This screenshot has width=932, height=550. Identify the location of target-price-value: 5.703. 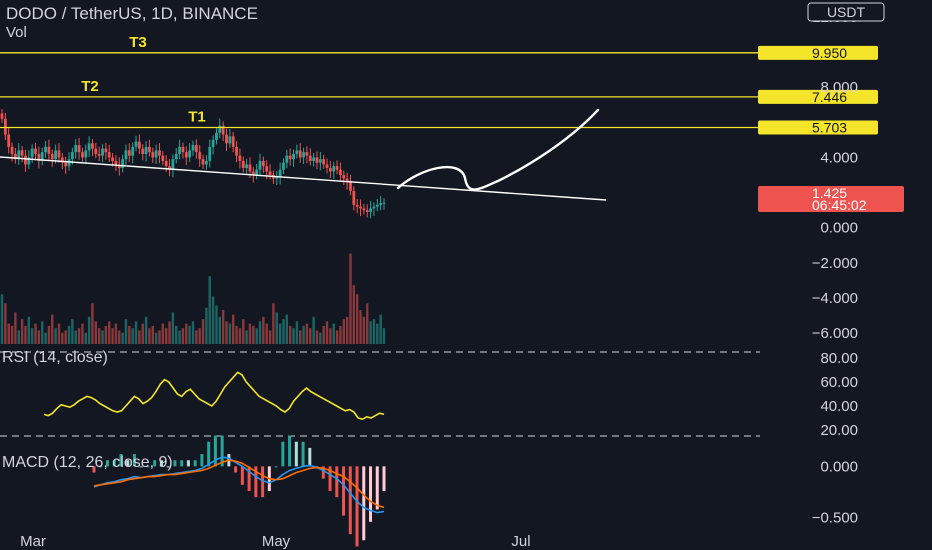
(829, 127).